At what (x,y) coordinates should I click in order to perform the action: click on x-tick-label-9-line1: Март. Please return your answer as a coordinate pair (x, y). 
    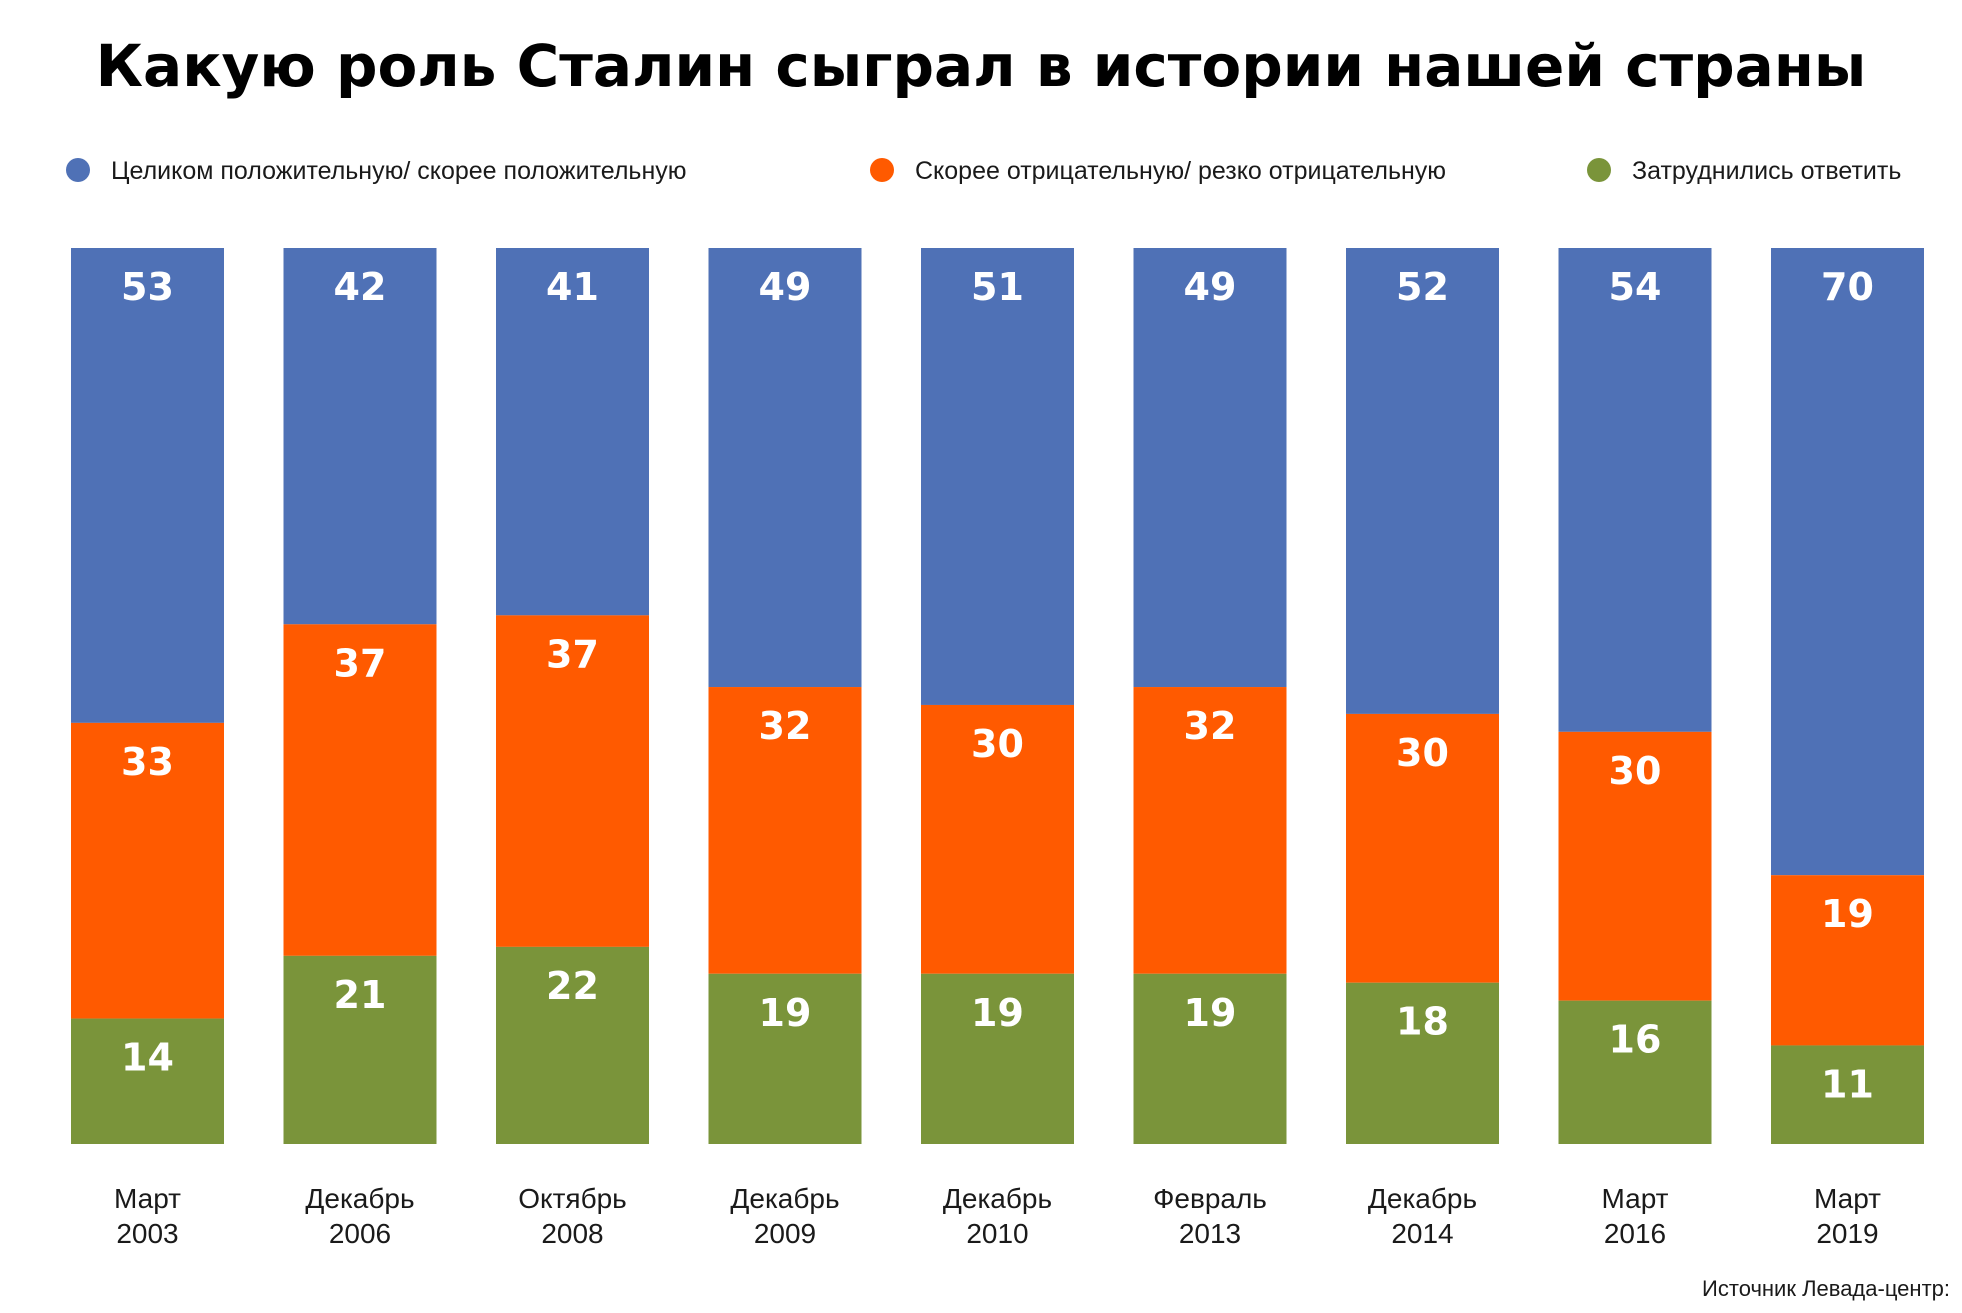
    Looking at the image, I should click on (1847, 1198).